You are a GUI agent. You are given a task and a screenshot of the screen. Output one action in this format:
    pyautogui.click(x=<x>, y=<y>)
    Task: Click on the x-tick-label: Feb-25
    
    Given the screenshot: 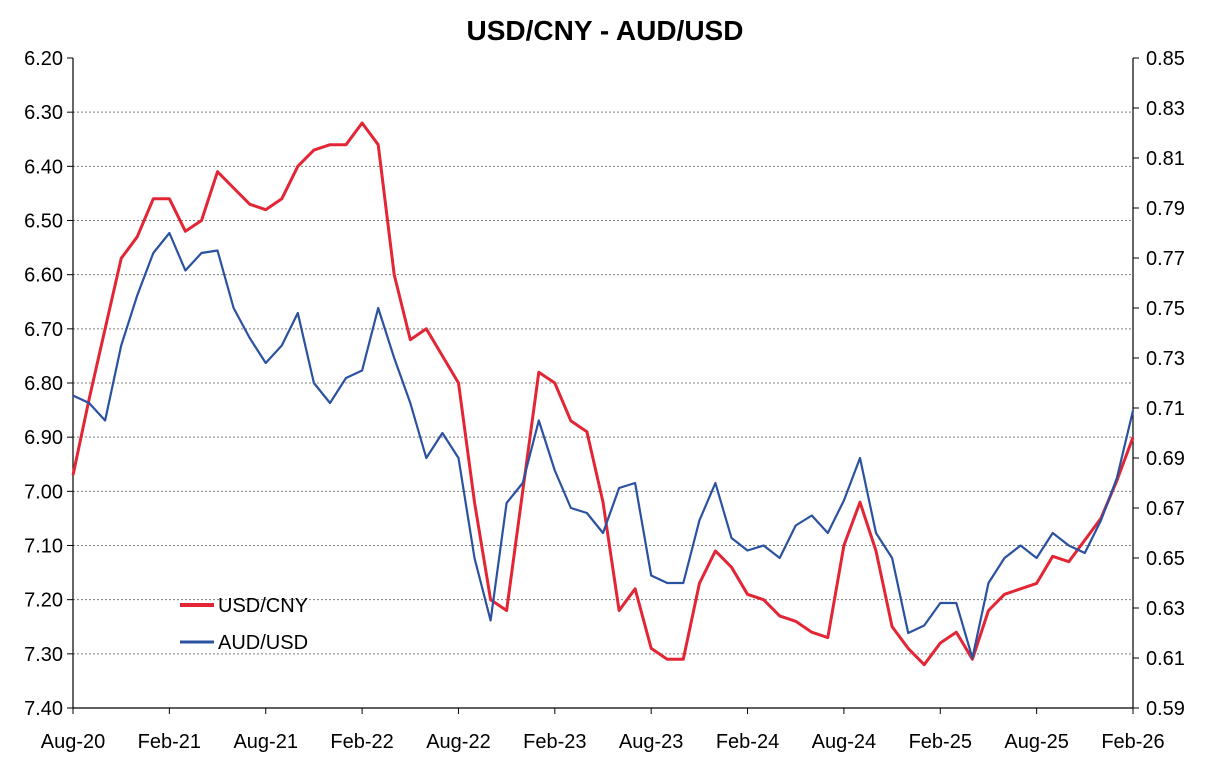 What is the action you would take?
    pyautogui.click(x=940, y=742)
    